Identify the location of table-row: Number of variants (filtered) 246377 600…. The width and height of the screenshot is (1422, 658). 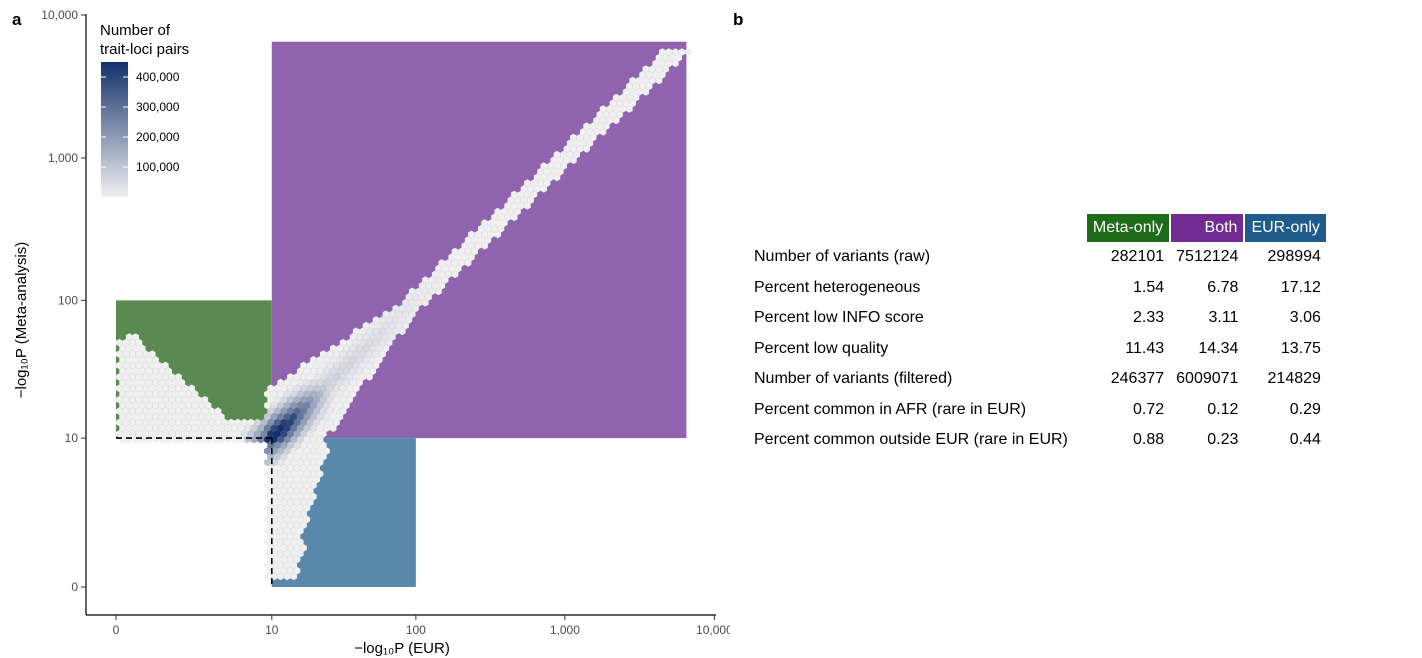
(1037, 379).